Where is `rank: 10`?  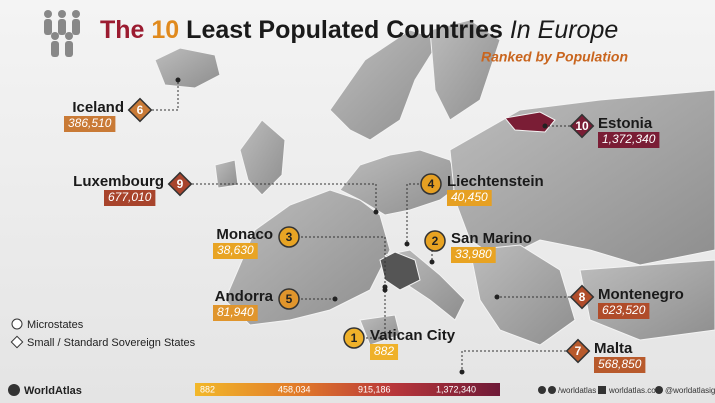
rank: 10 is located at coordinates (582, 126).